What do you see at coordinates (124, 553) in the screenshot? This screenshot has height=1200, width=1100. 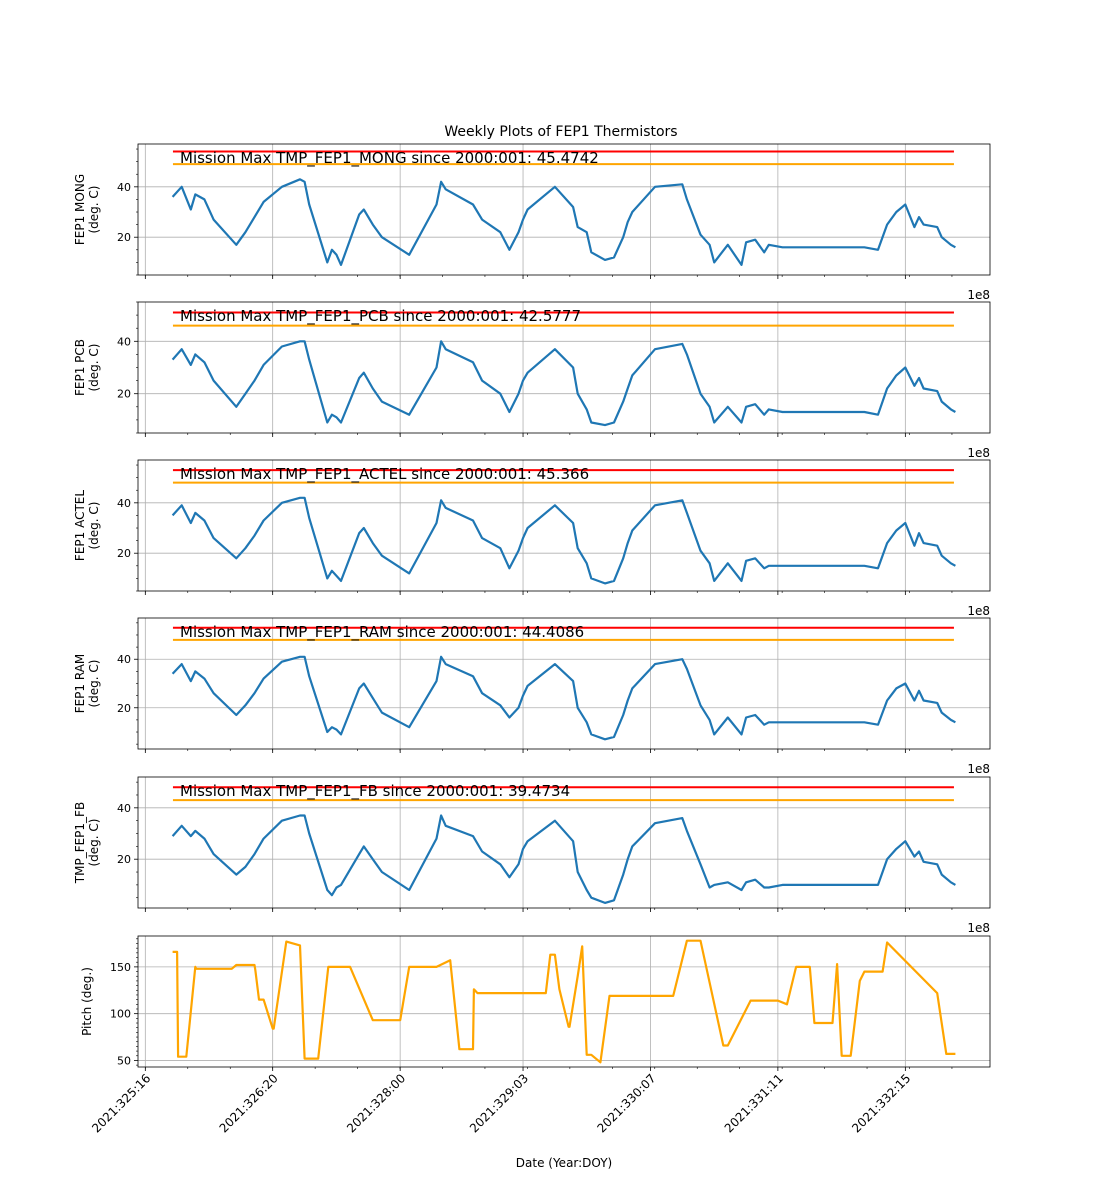 I see `y-tick-label-2-0: 20` at bounding box center [124, 553].